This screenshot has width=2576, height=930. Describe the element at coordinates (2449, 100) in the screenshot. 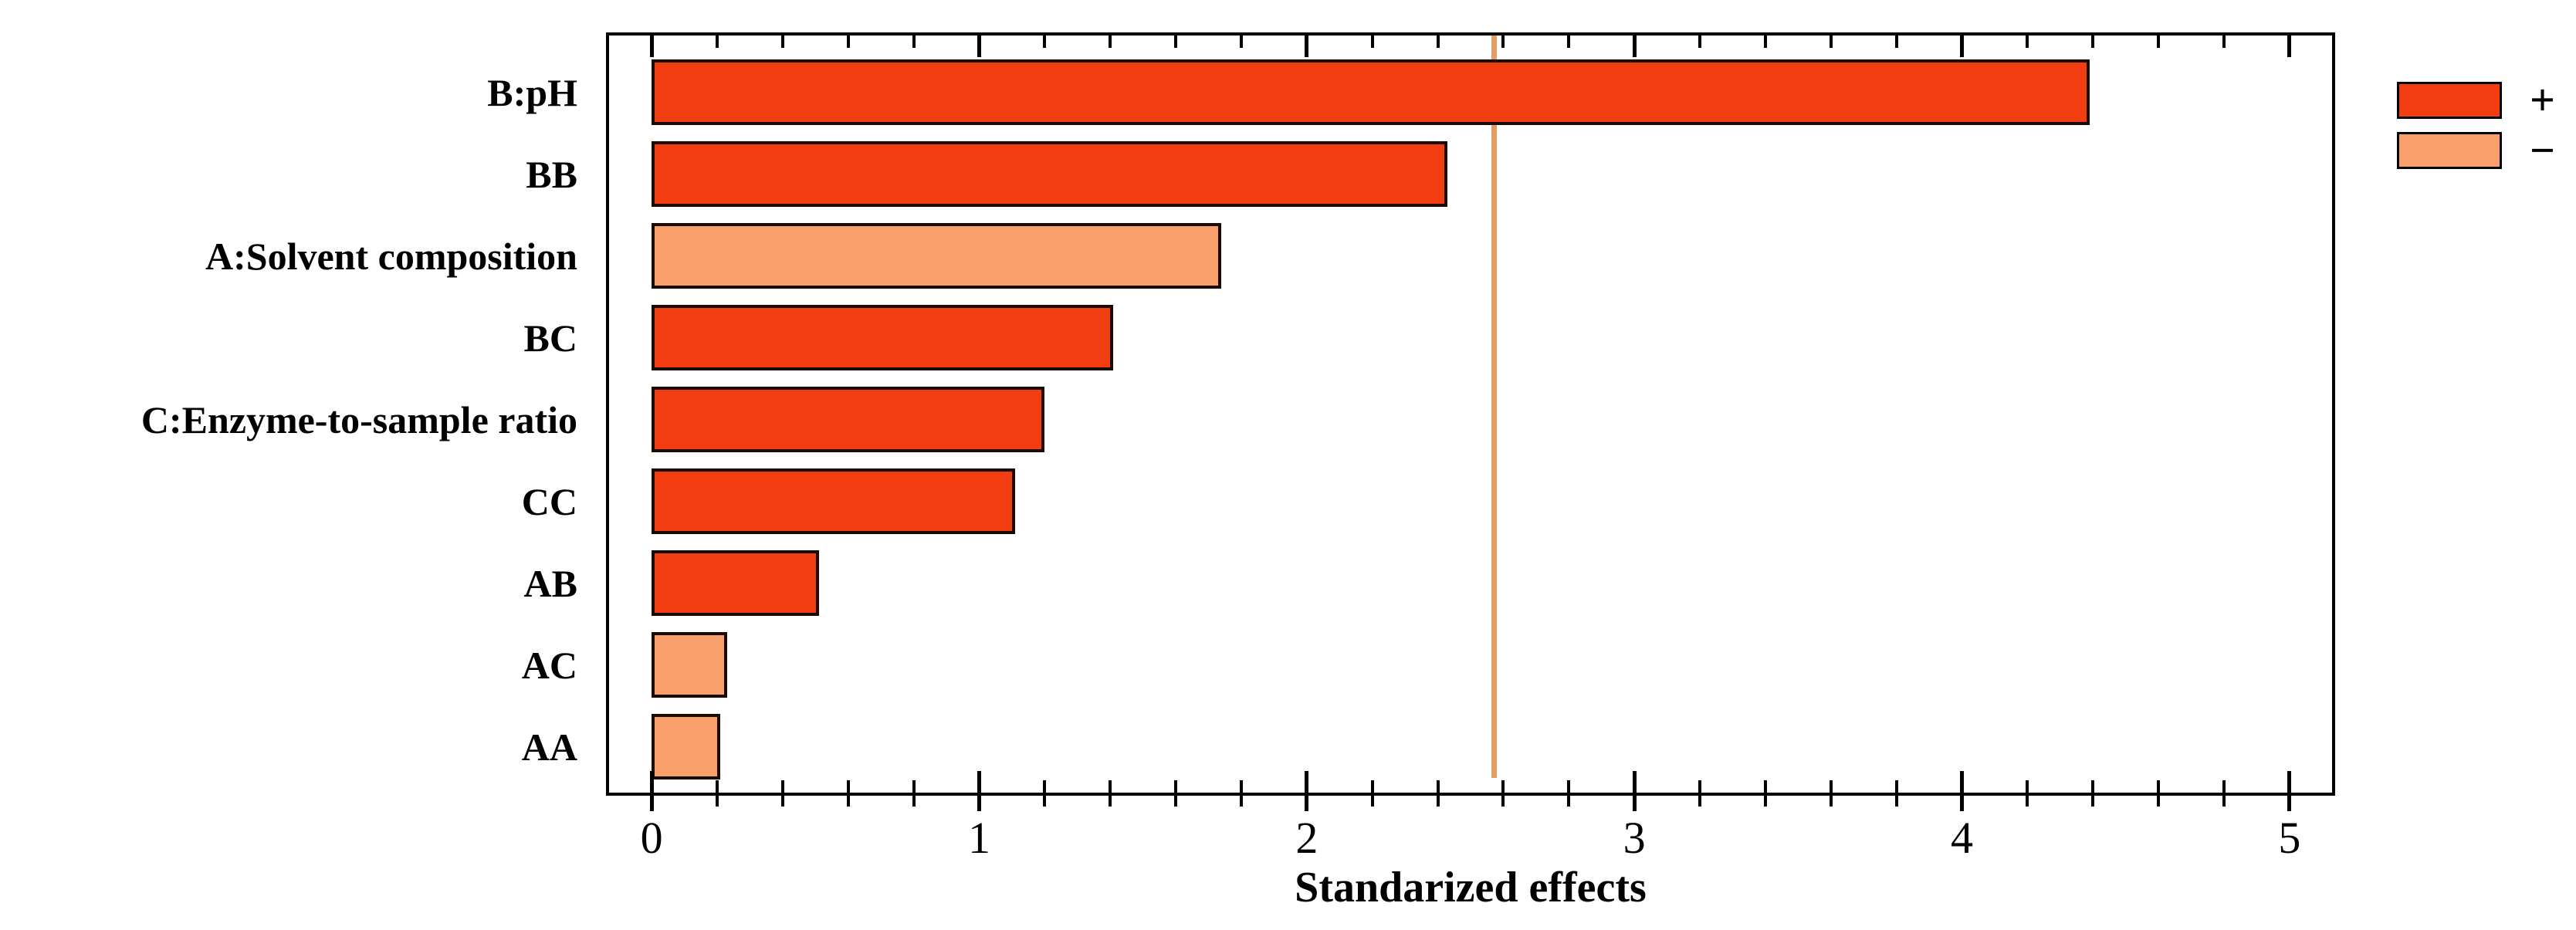

I see `legend-swatch-positive` at that location.